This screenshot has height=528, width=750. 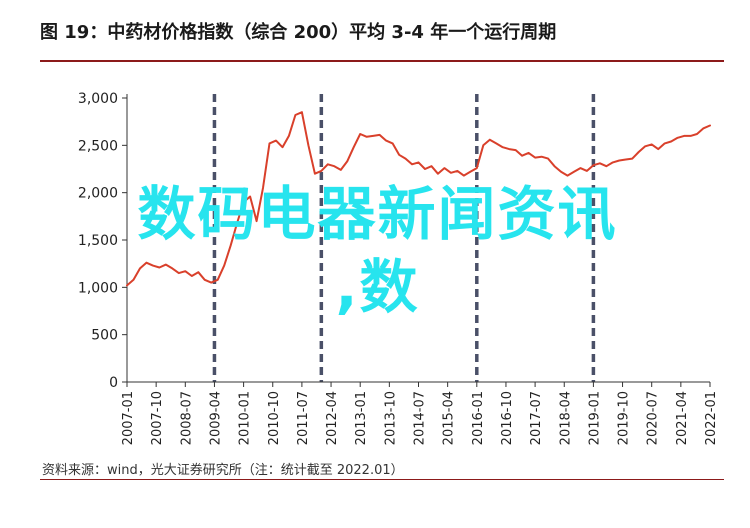 I want to click on x-tick-label: 2022-01, so click(x=711, y=418).